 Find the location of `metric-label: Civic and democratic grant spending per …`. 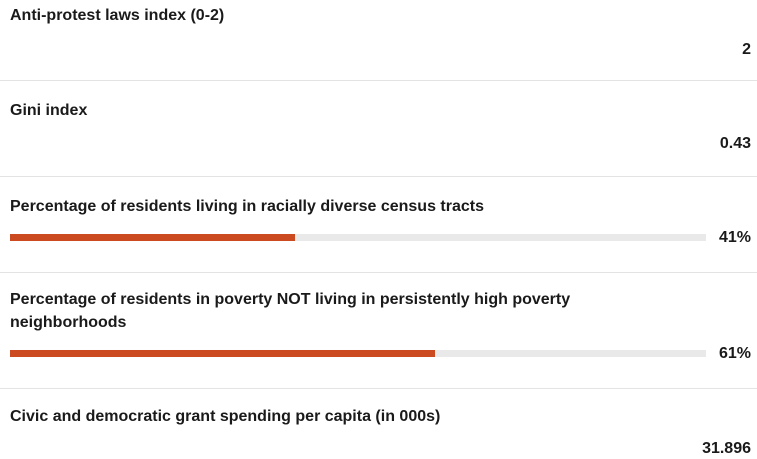

metric-label: Civic and democratic grant spending per … is located at coordinates (225, 416).